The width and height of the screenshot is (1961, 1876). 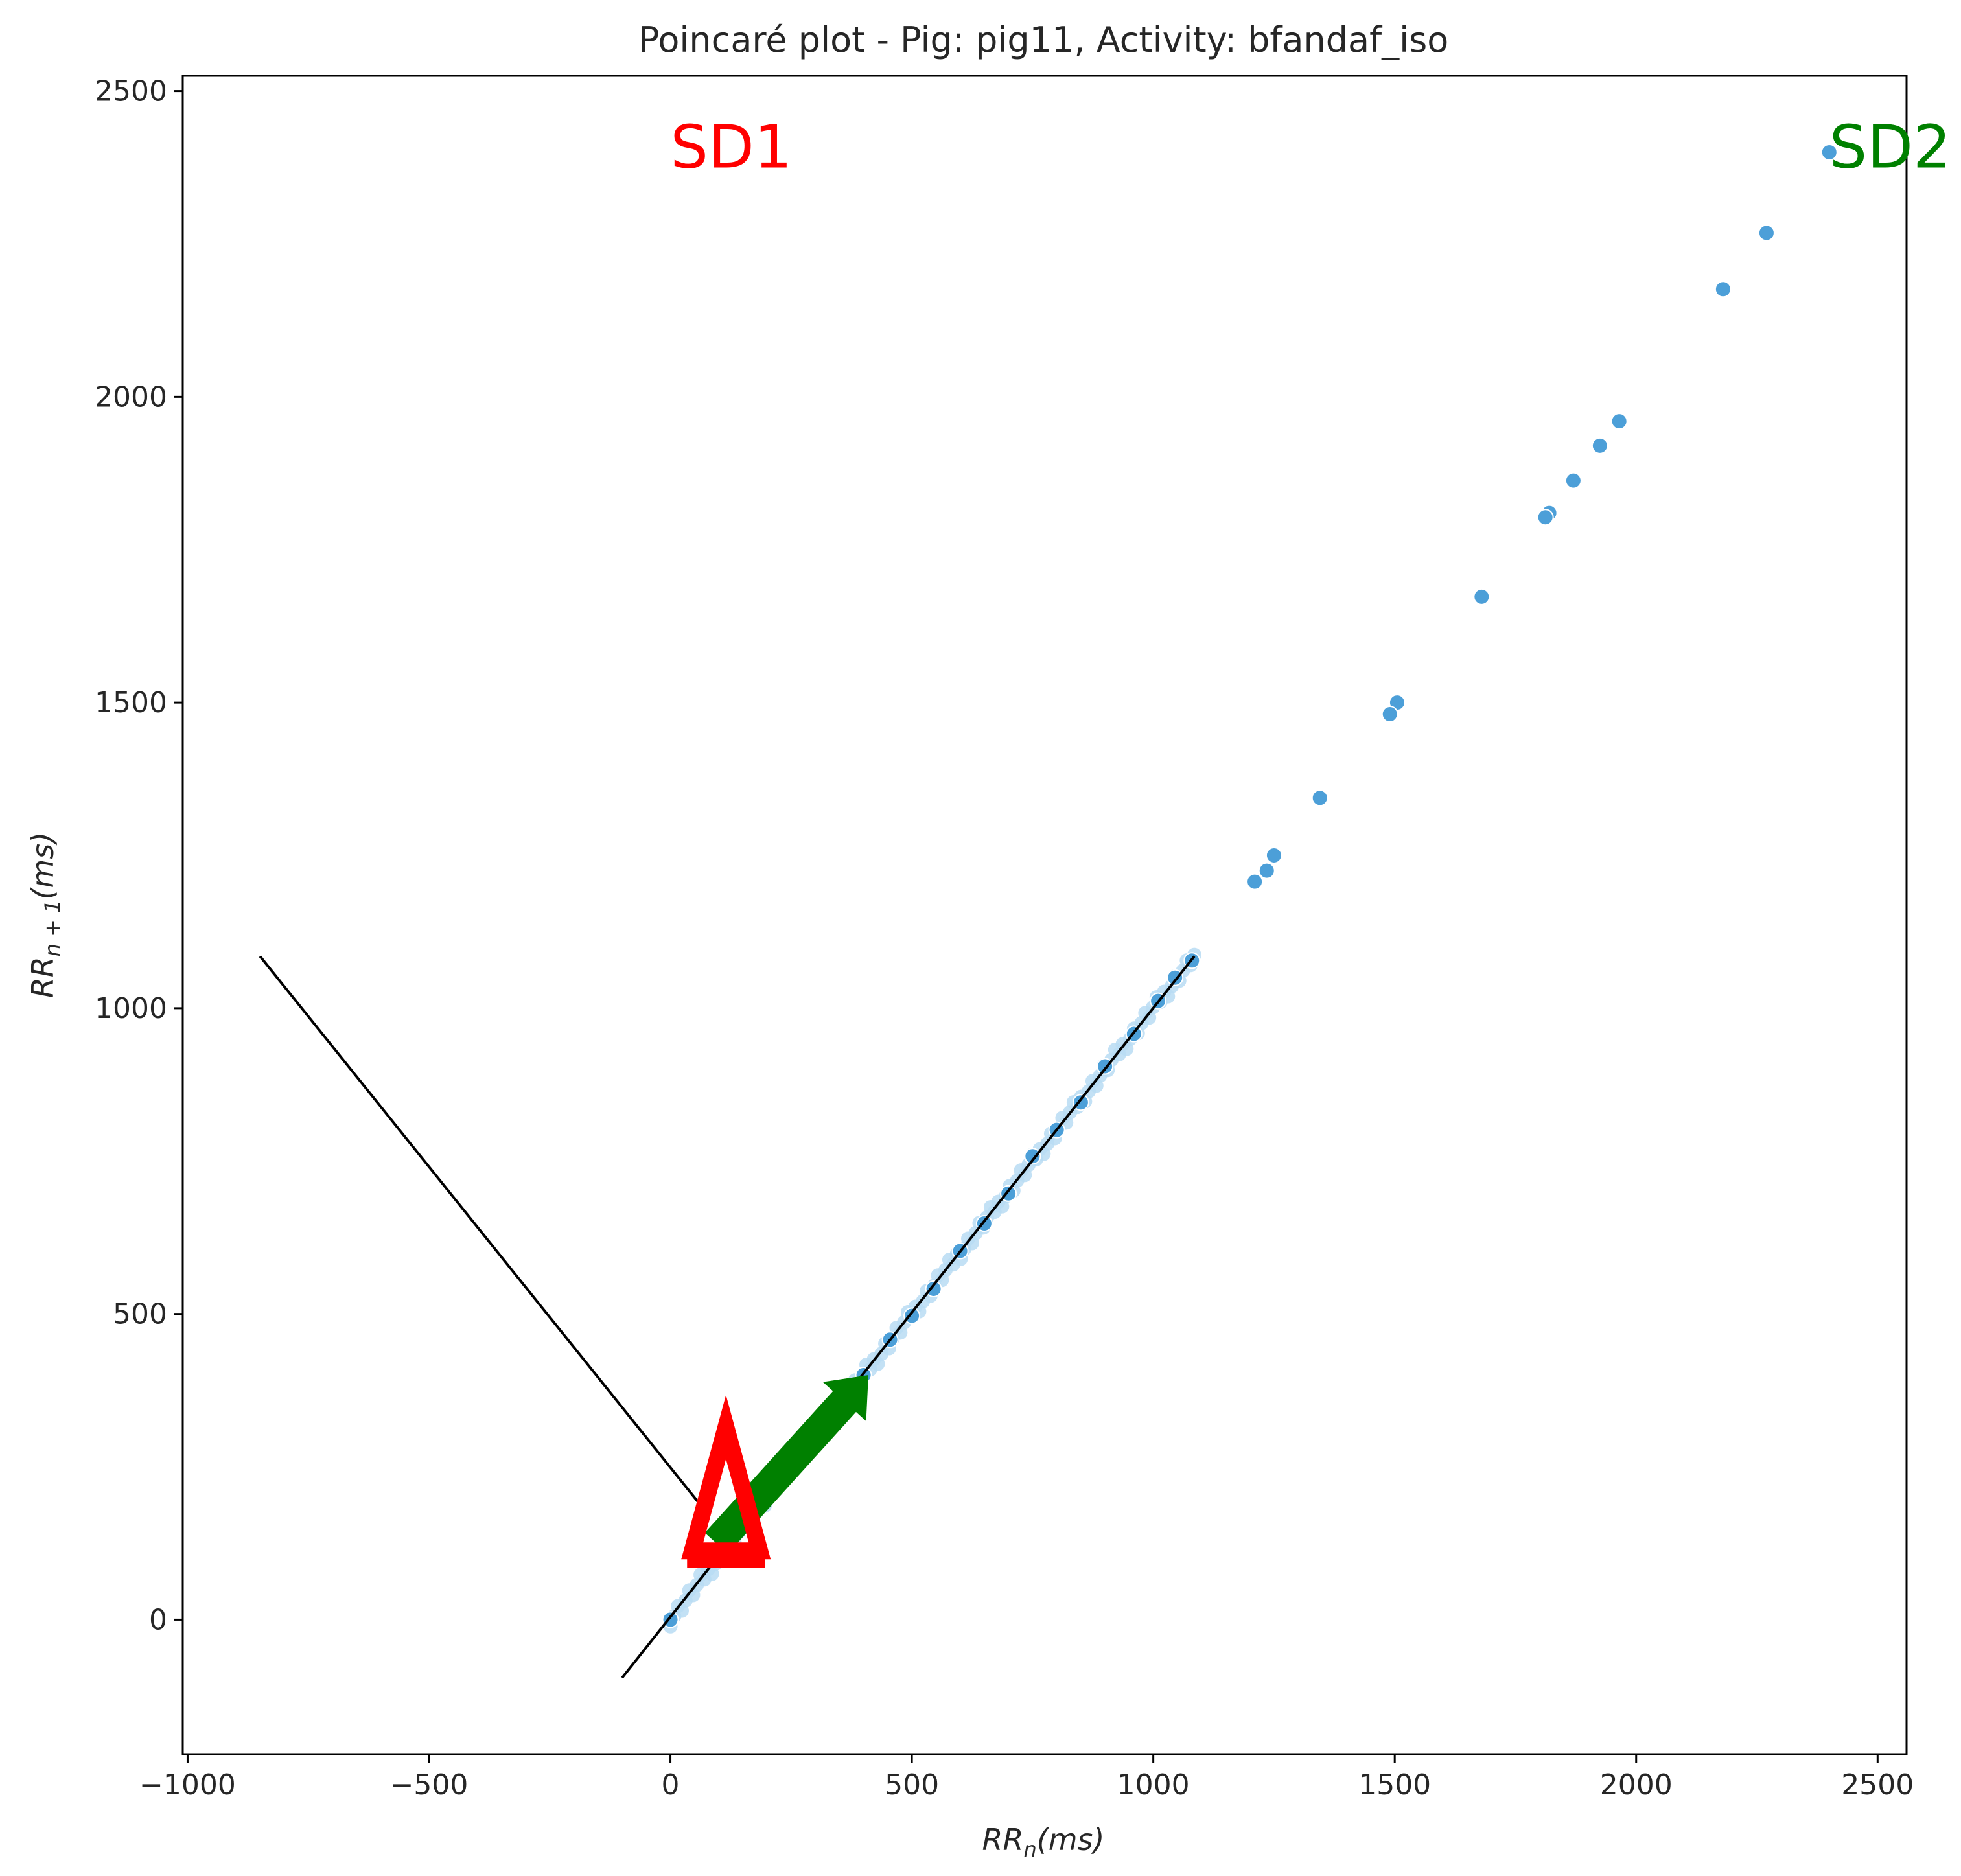 I want to click on annotation-sd1: SD1, so click(x=732, y=147).